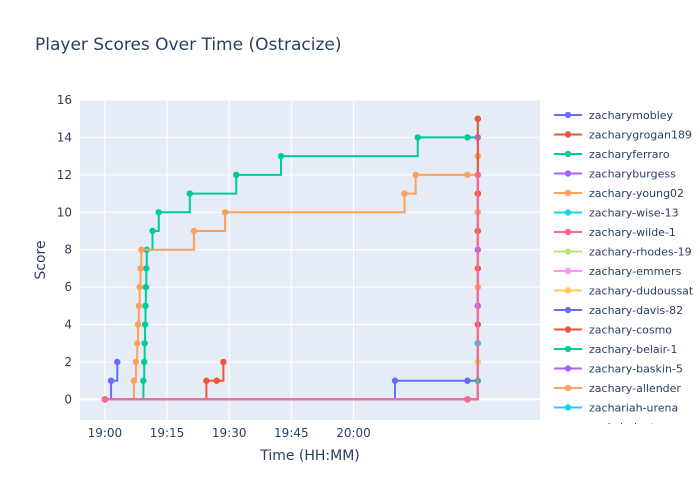  I want to click on legend-item: zachary-cosmo, so click(613, 330).